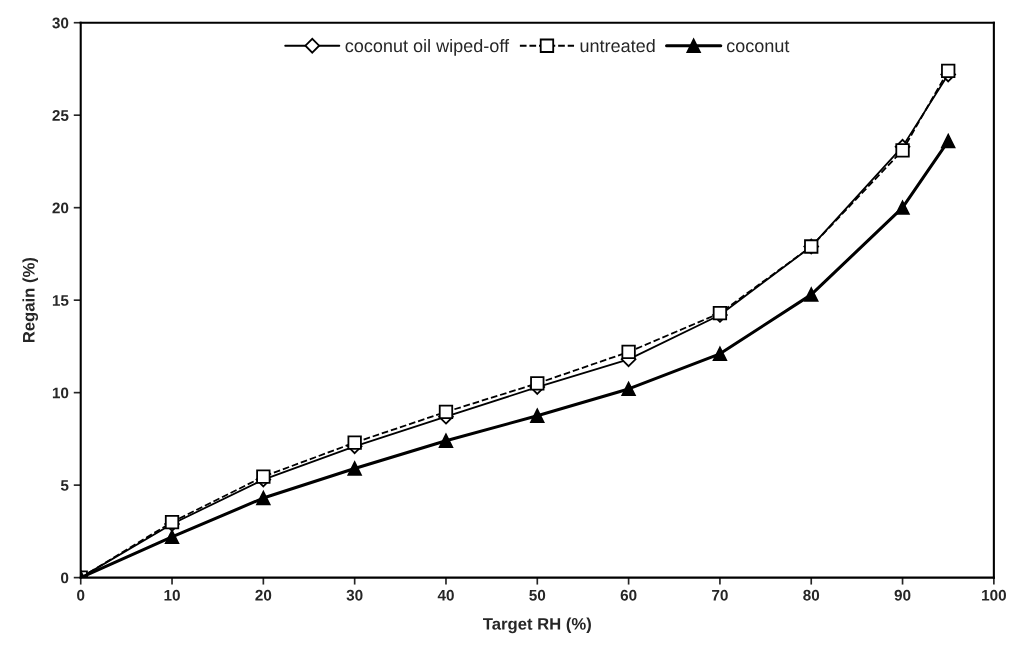  Describe the element at coordinates (60, 393) in the screenshot. I see `y-tick-label: 10` at that location.